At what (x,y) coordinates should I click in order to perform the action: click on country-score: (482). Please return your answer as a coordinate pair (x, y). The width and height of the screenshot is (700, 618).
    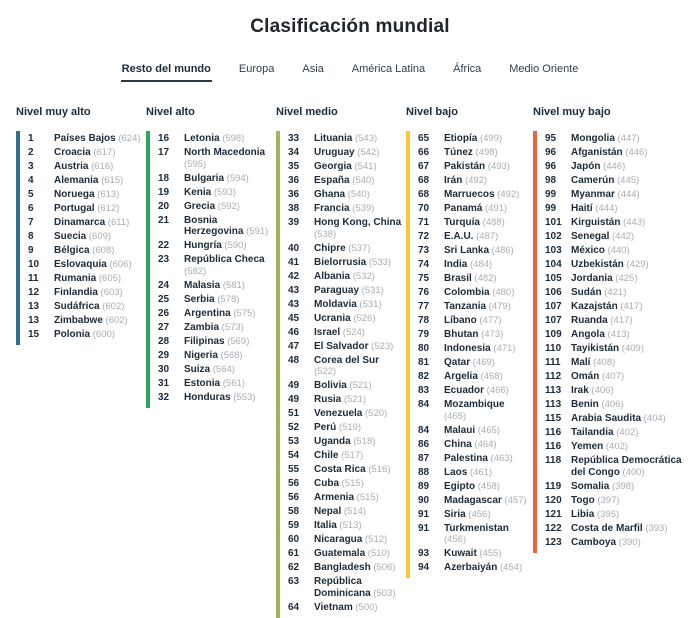
    Looking at the image, I should click on (484, 279).